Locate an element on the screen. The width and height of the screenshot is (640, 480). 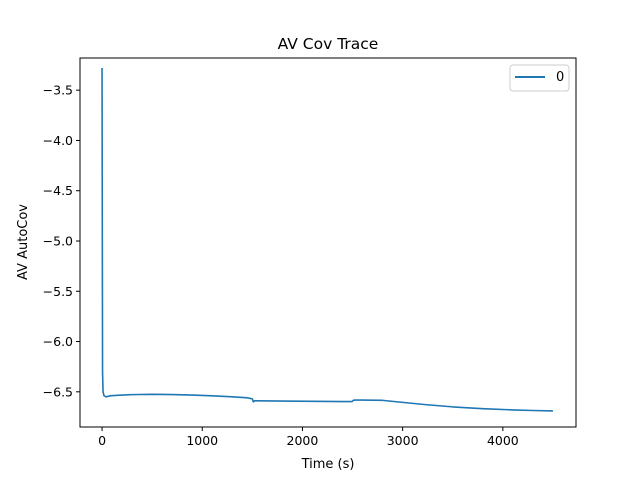
x-axis-label: Time (s) is located at coordinates (328, 464).